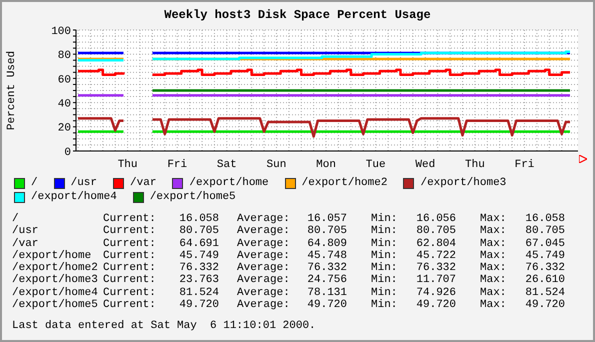  Describe the element at coordinates (288, 305) in the screenshot. I see `text: /export/home5 Current: 49.720 Average: 49.720 Min: 49.720 Max: 49.720` at that location.